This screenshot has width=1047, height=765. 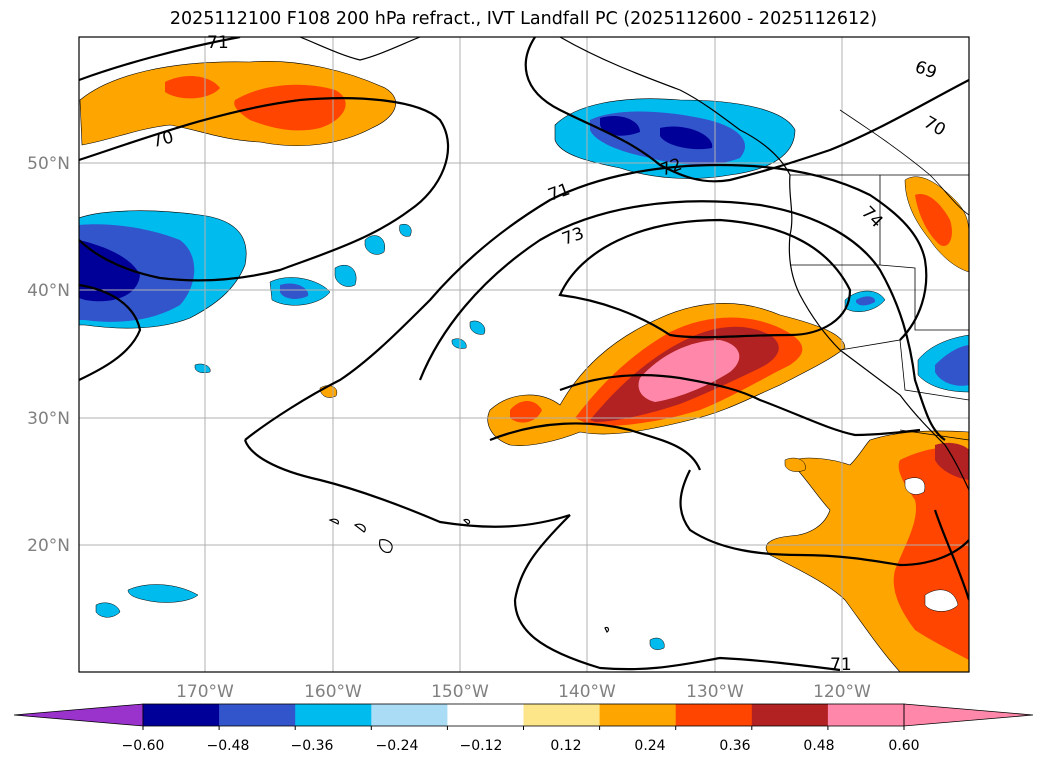 I want to click on cb-tick-label: 0.36, so click(x=734, y=746).